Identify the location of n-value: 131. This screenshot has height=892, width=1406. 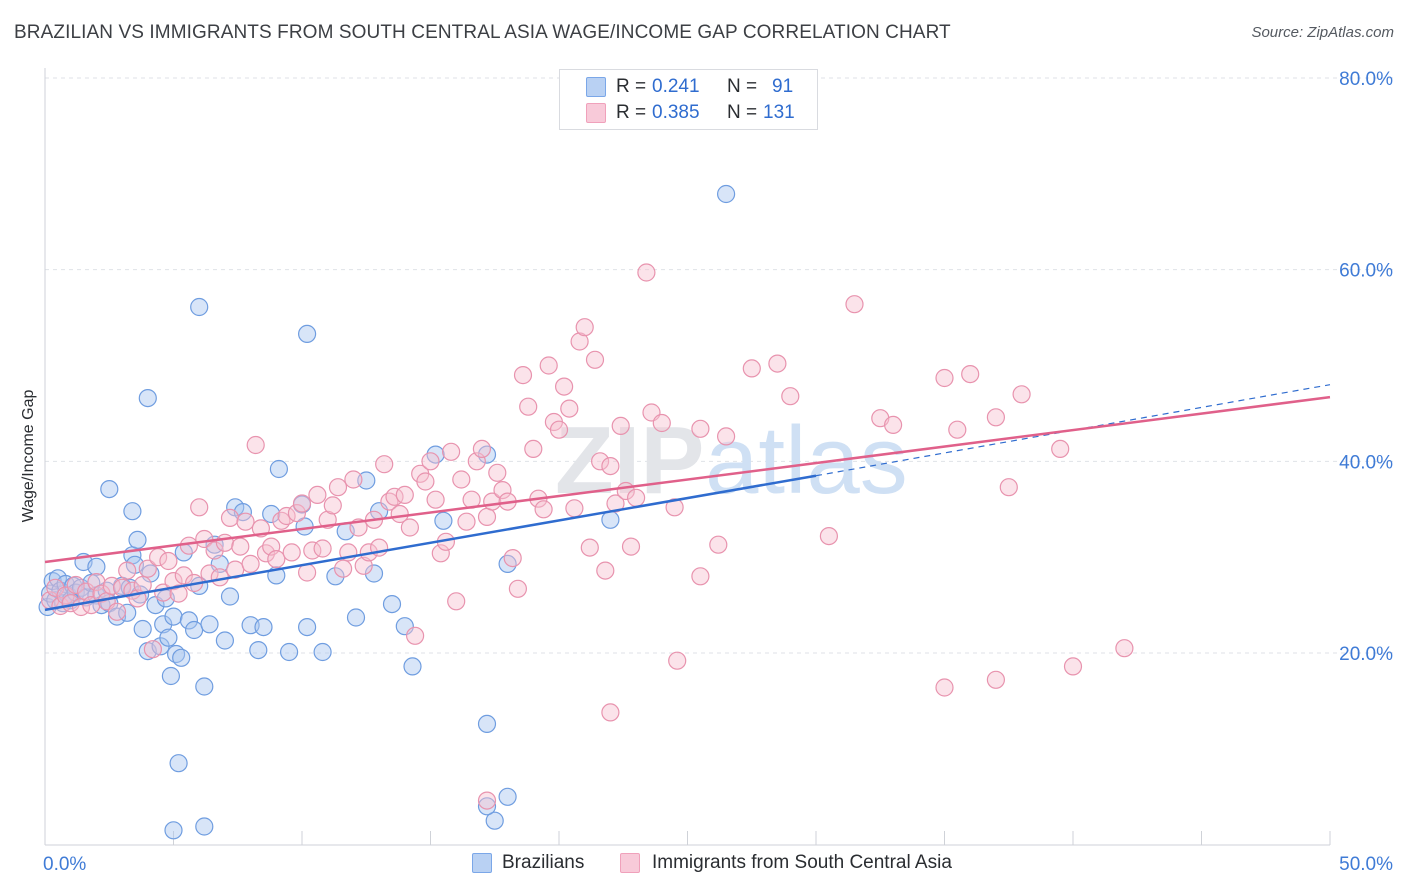
(779, 112).